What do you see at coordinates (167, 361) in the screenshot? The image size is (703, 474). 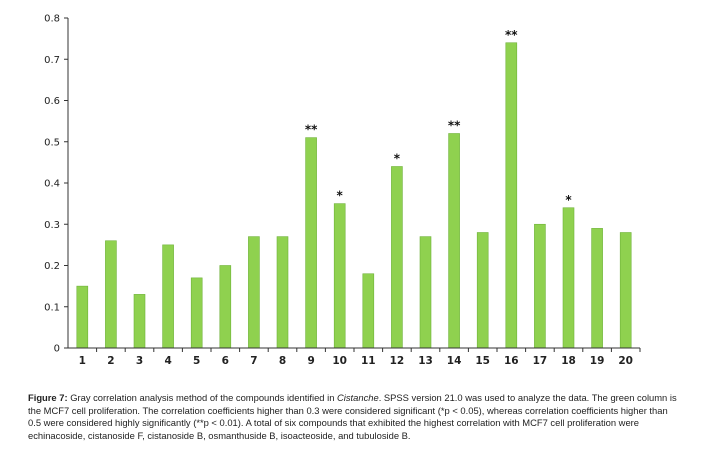 I see `x-tick-label: 4` at bounding box center [167, 361].